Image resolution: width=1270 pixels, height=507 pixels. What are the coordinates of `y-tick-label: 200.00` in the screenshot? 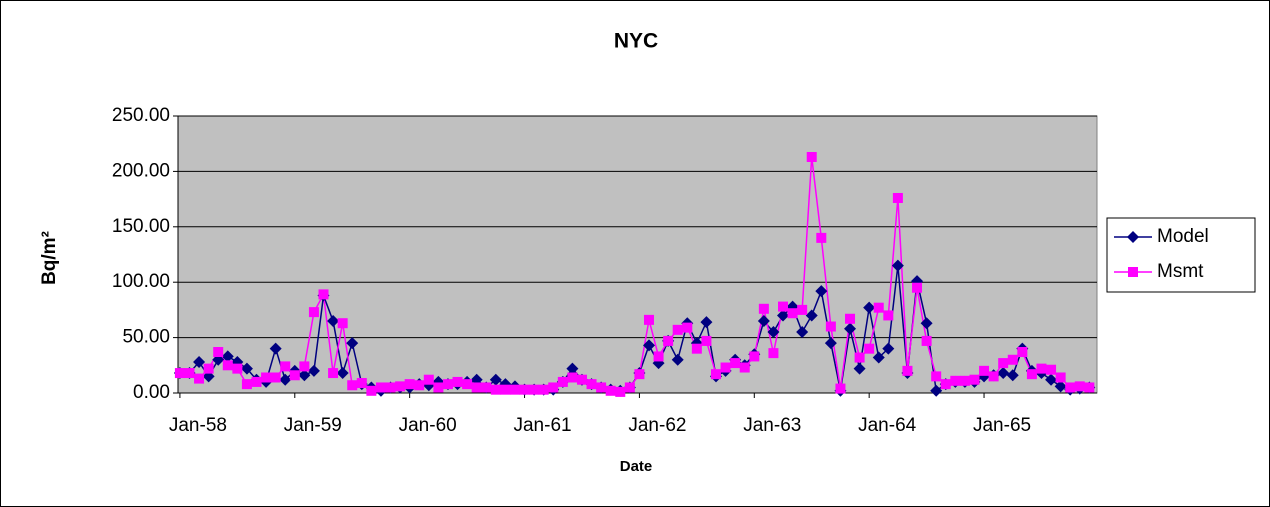 It's located at (141, 170).